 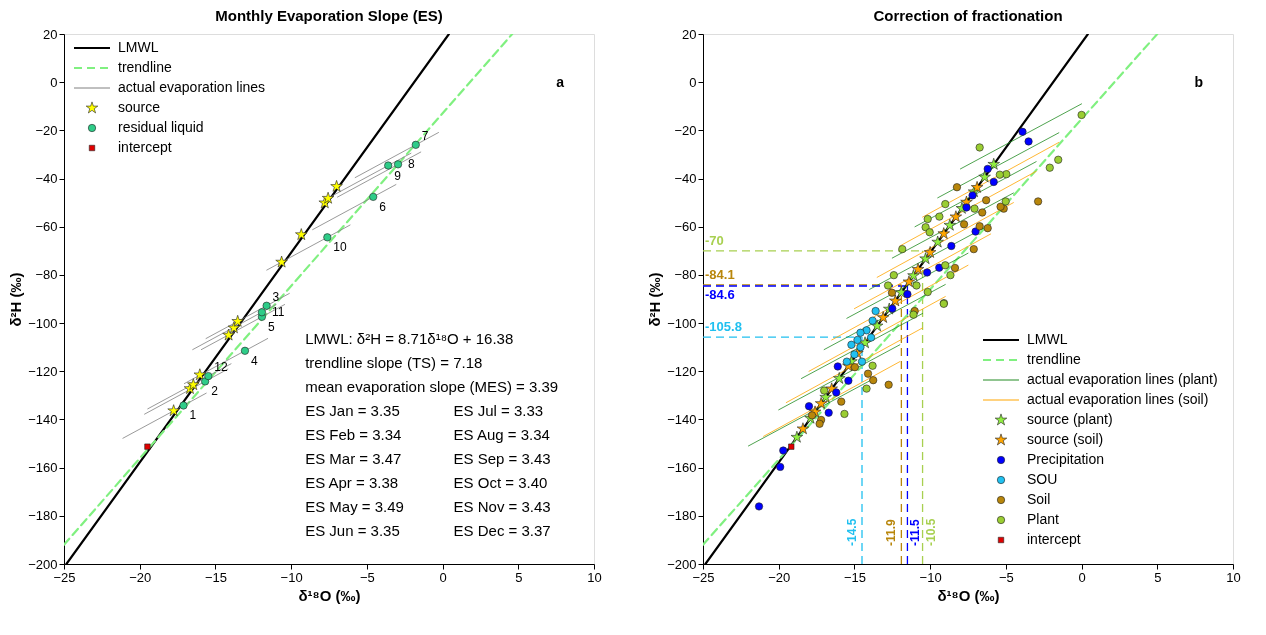 What do you see at coordinates (1039, 499) in the screenshot?
I see `legend-label: Soil` at bounding box center [1039, 499].